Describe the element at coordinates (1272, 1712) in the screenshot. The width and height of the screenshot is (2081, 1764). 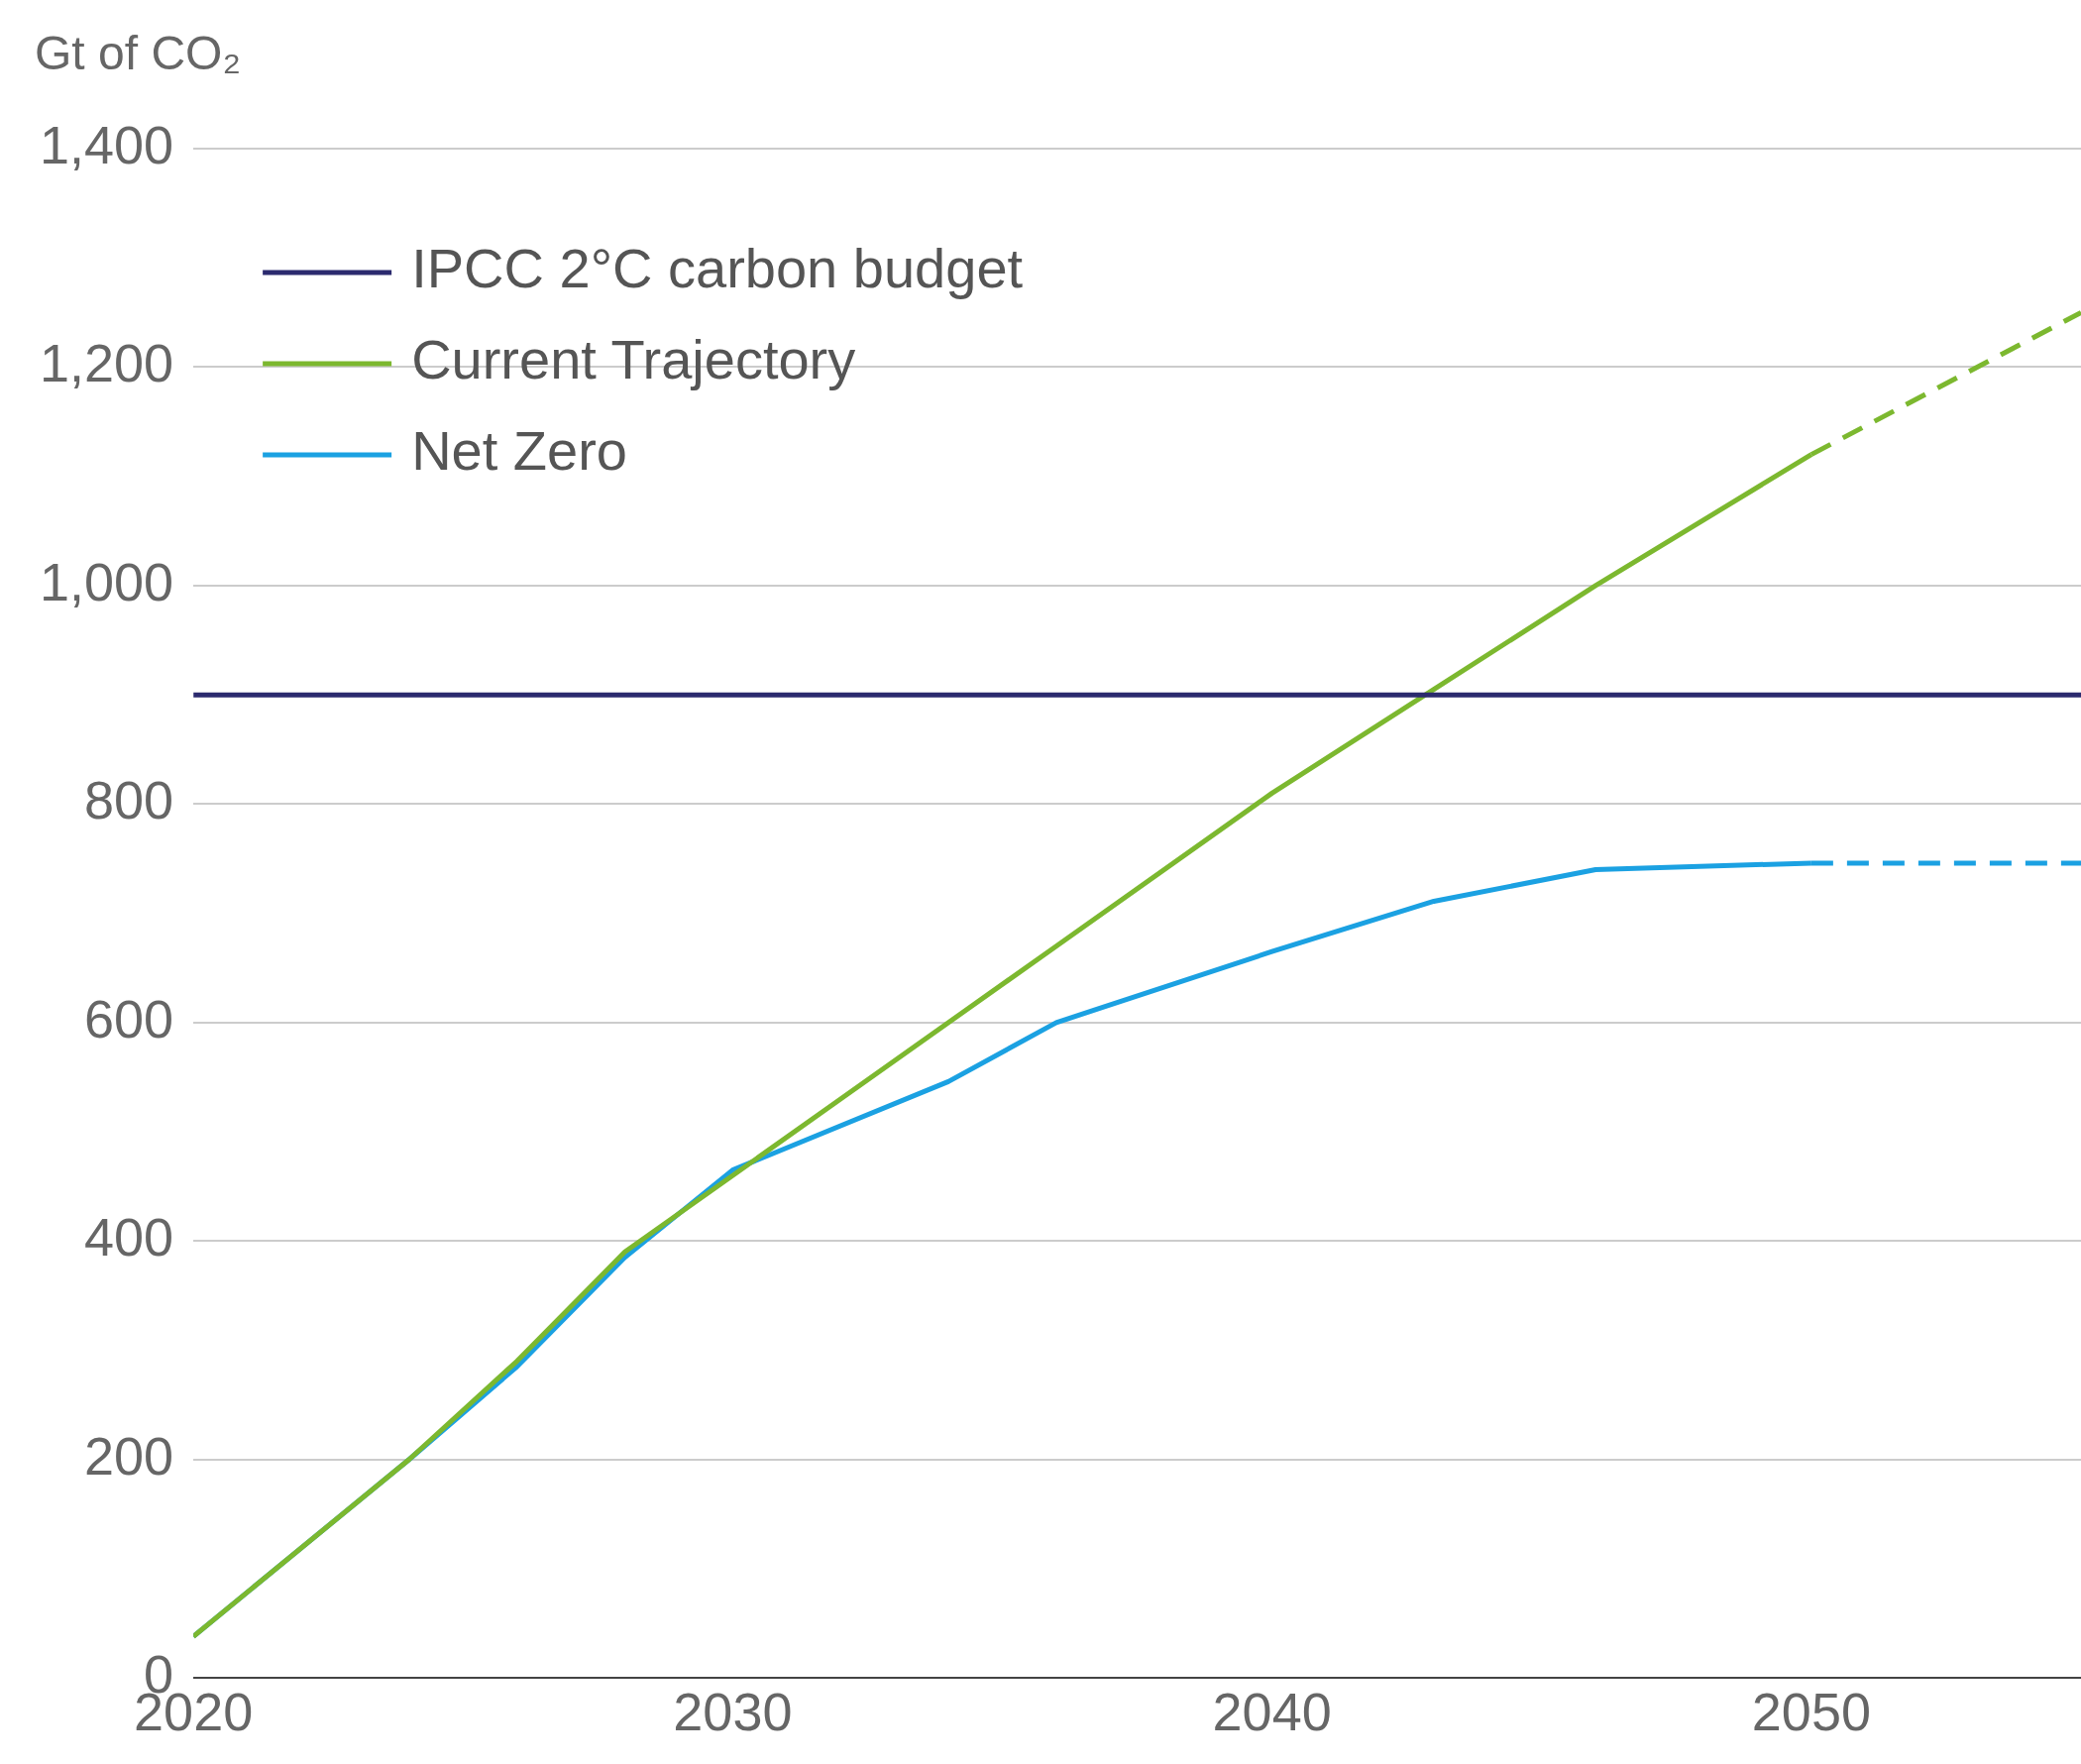
I see `x-tick-label: 2040` at that location.